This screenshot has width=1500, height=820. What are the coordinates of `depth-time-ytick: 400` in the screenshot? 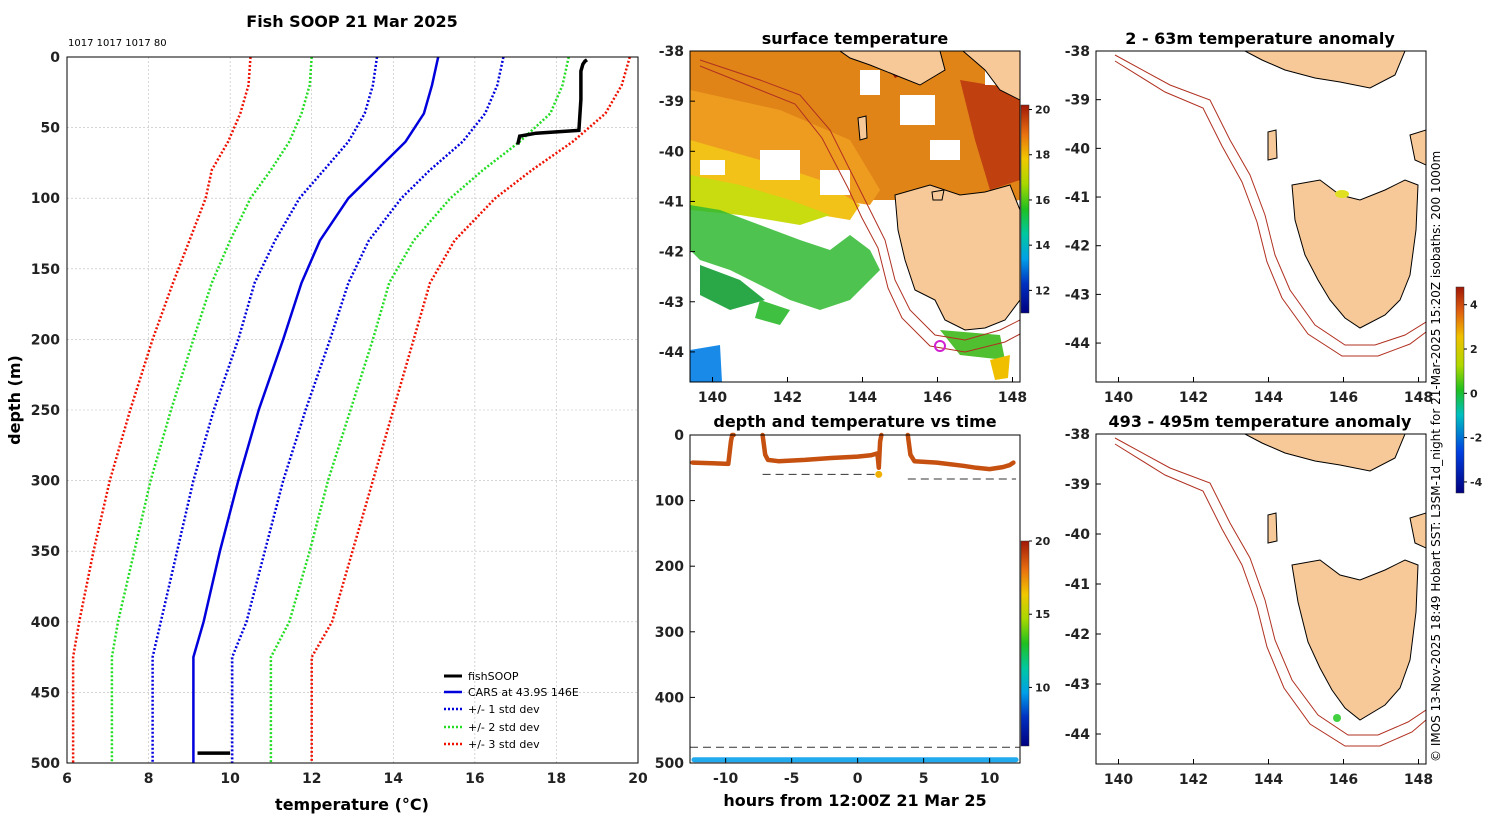 It's located at (669, 698).